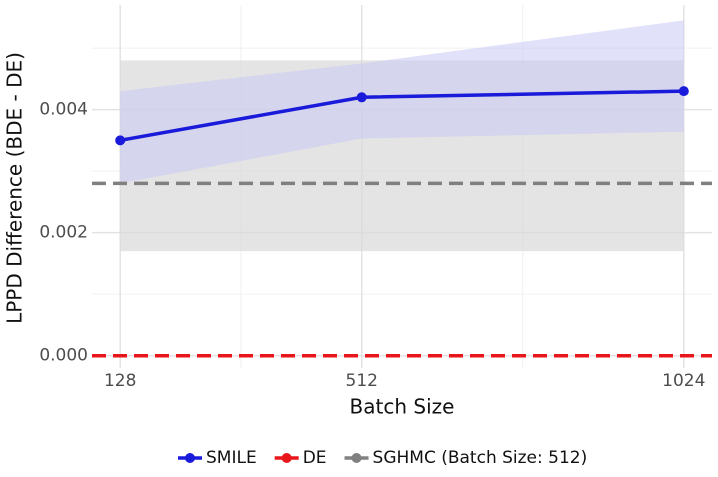 The image size is (718, 477). Describe the element at coordinates (15, 188) in the screenshot. I see `y-axis-title: LPPD Difference (BDE - DE)` at that location.